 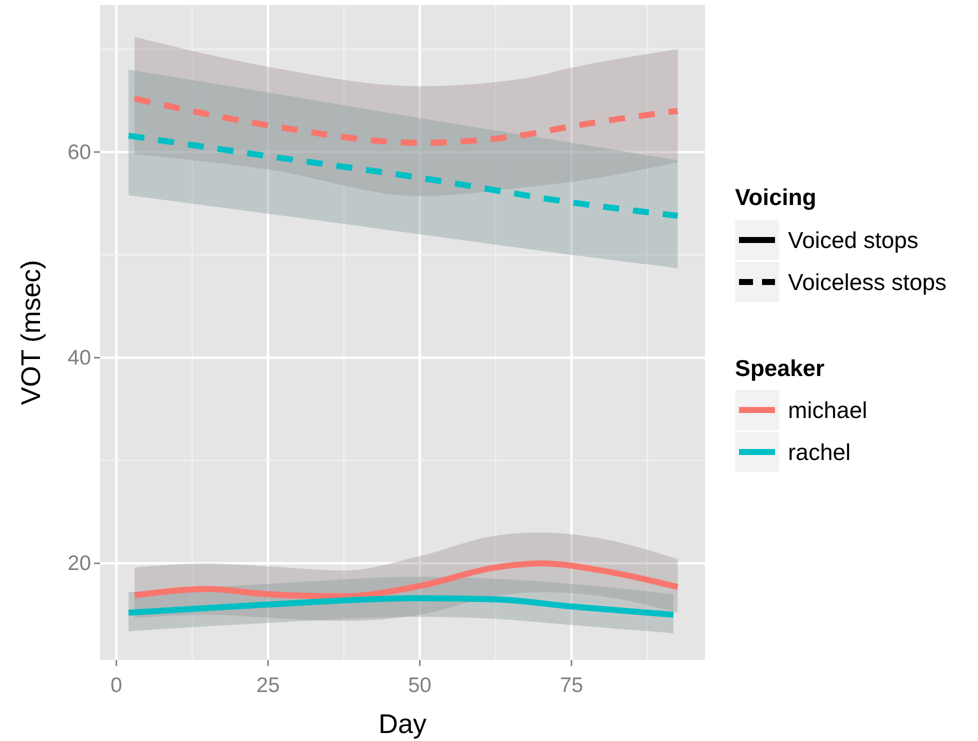 What do you see at coordinates (116, 686) in the screenshot?
I see `x-tick-label: 0` at bounding box center [116, 686].